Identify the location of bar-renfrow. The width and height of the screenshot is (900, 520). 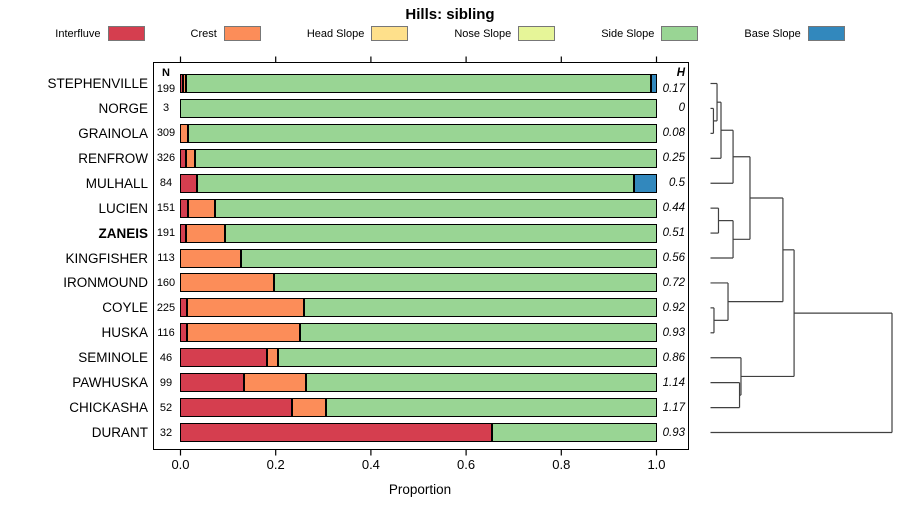
(418, 158).